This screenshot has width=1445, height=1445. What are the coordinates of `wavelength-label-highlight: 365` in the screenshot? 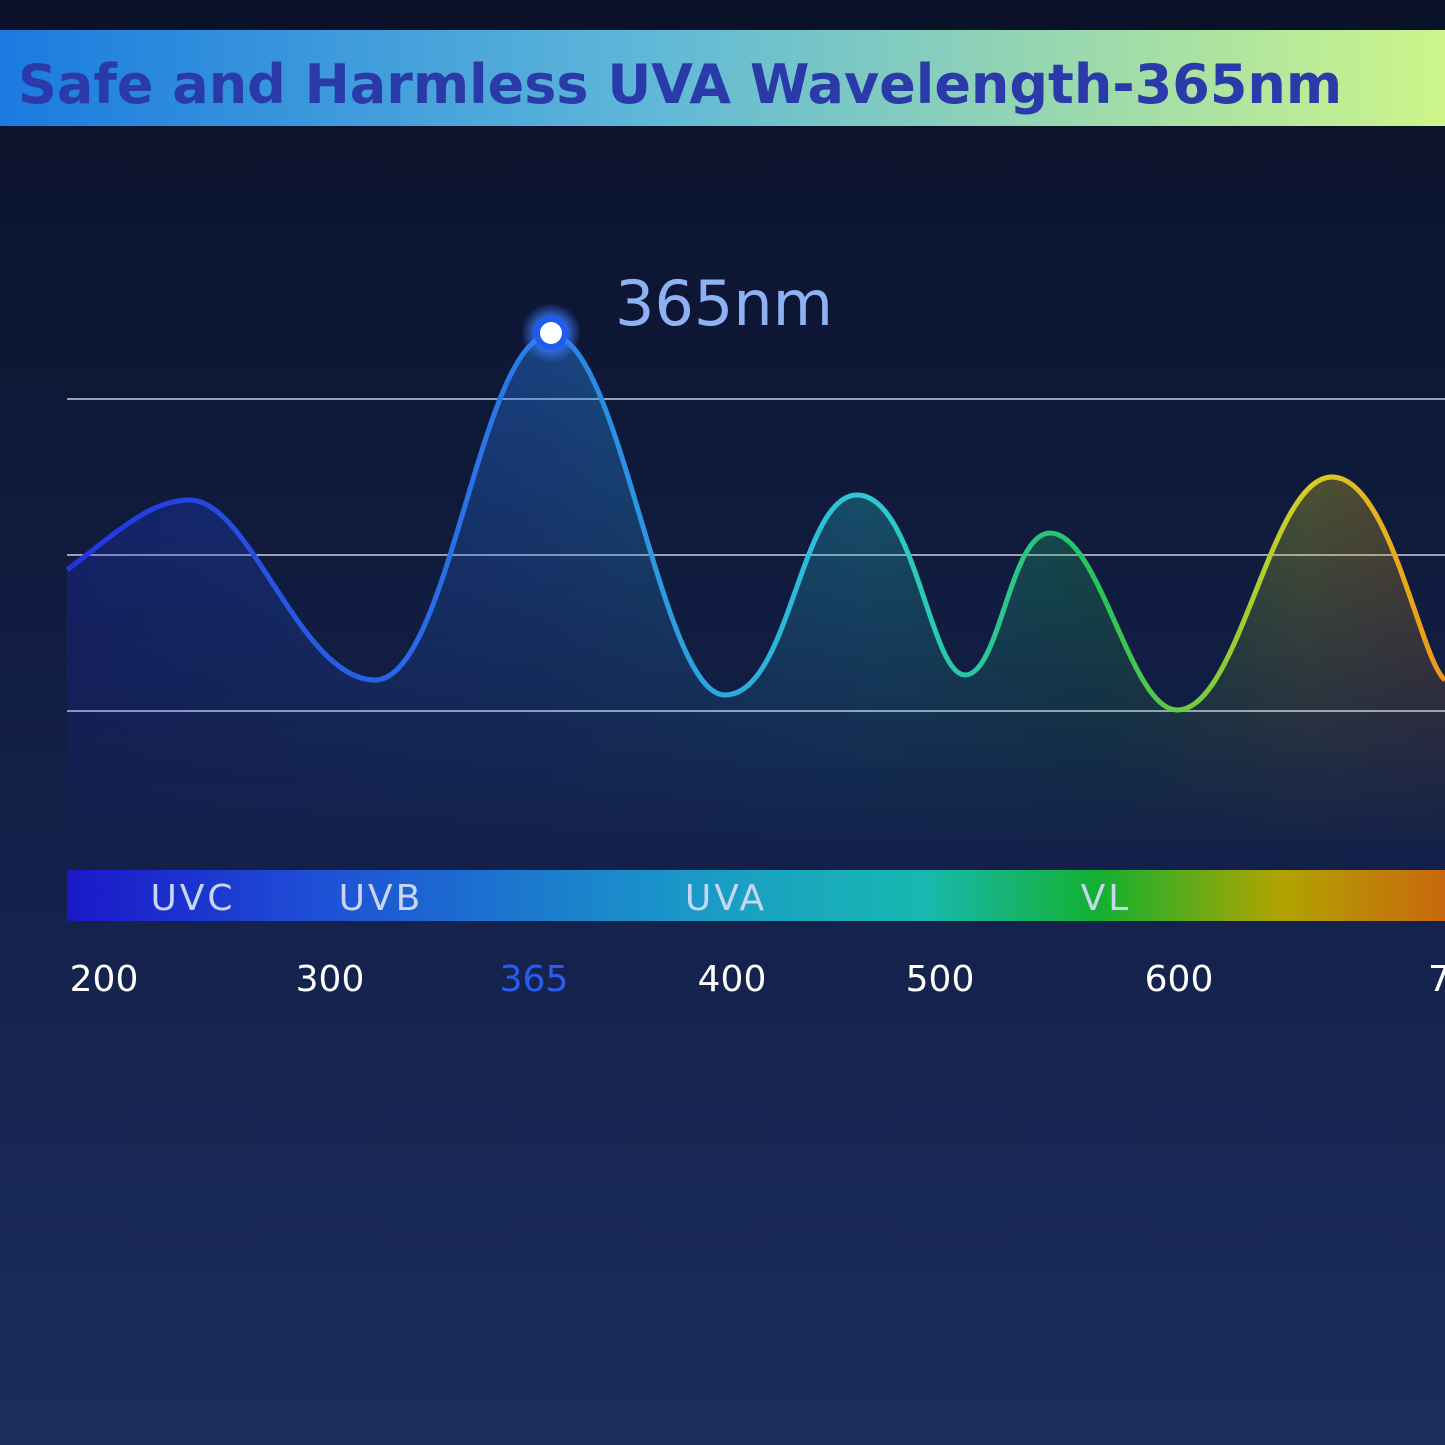 It's located at (534, 979).